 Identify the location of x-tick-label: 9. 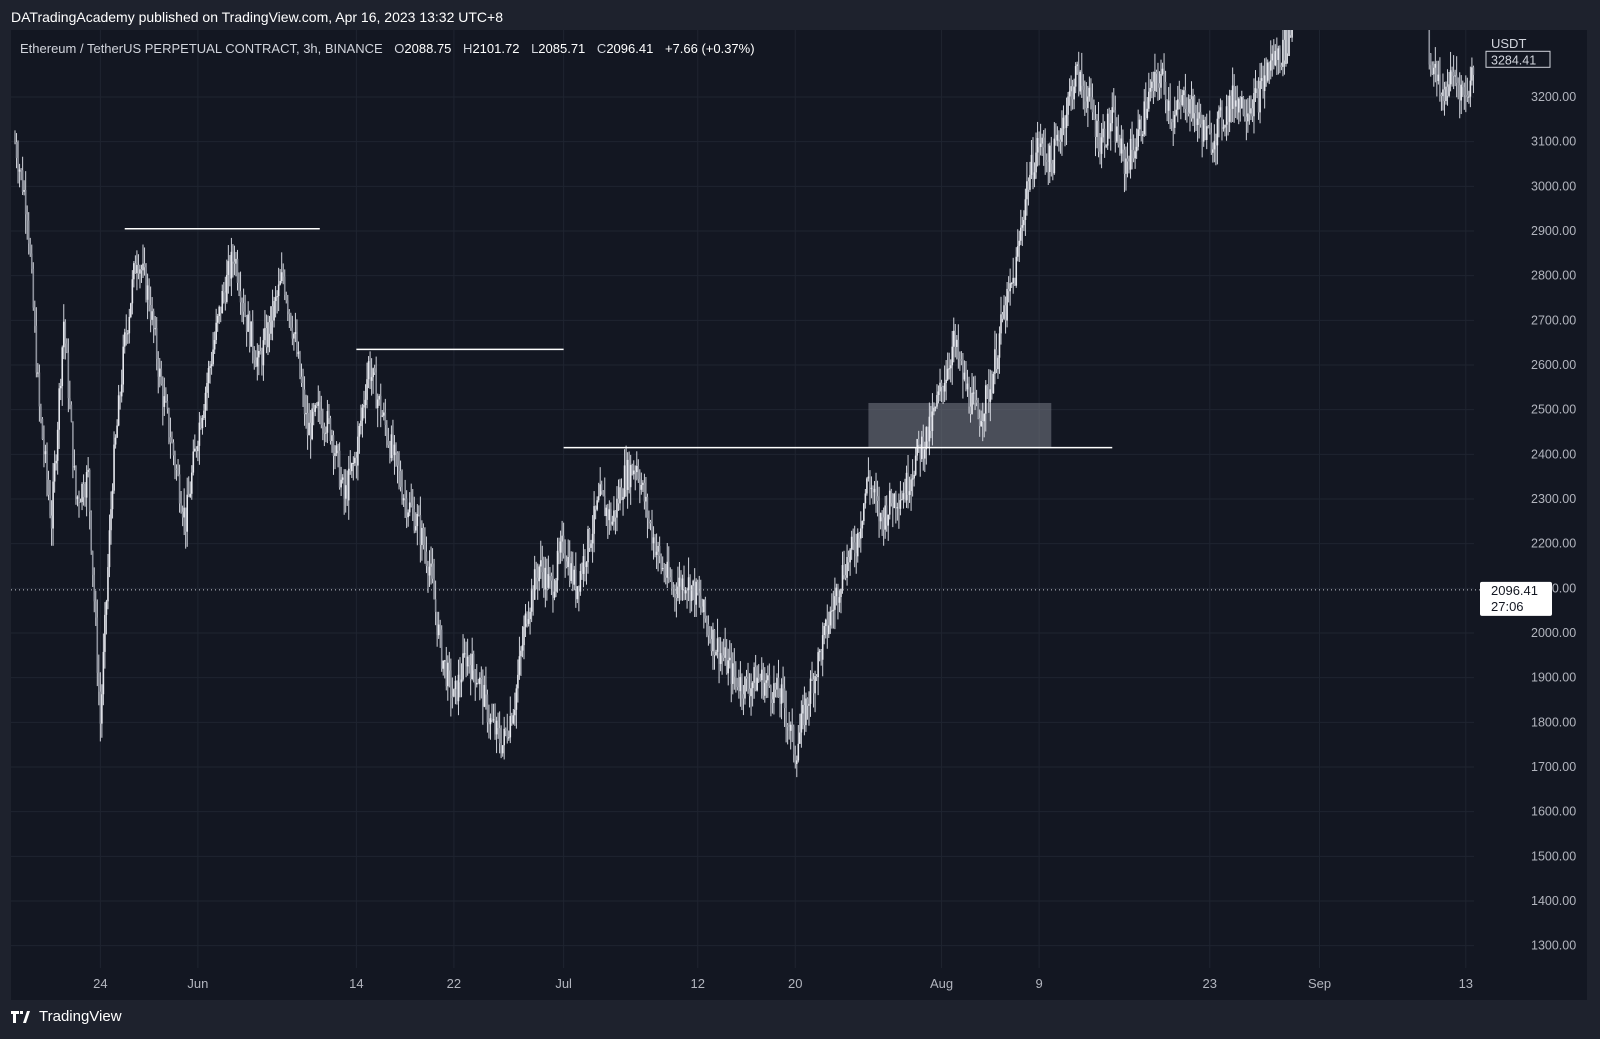
(1038, 983).